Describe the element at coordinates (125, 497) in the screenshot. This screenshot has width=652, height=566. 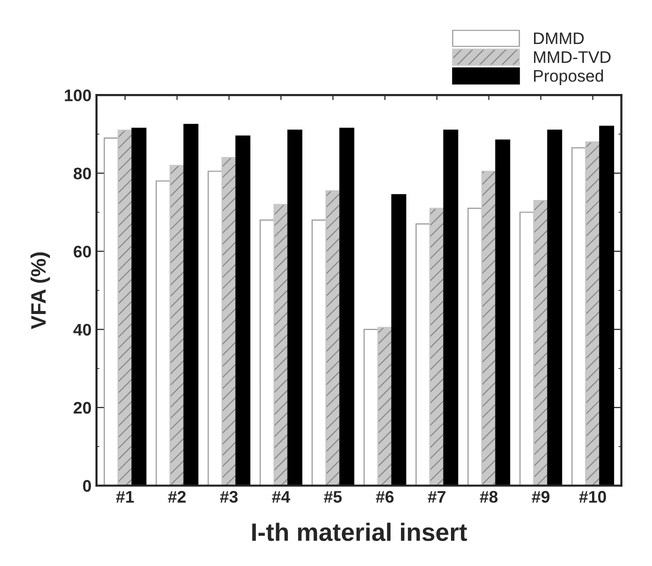
I see `x-tick-label: #1` at that location.